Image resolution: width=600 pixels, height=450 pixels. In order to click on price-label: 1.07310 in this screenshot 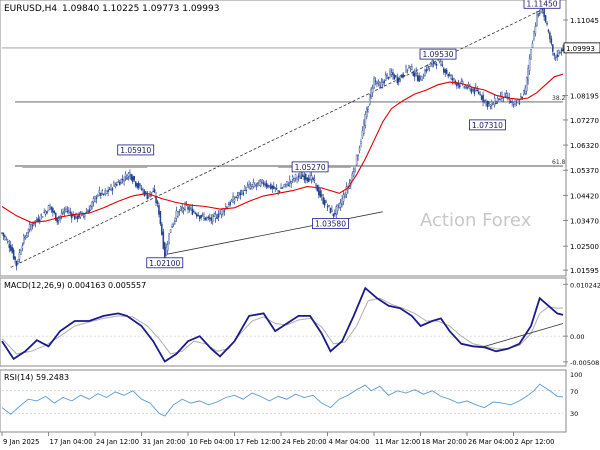, I will do `click(487, 125)`.